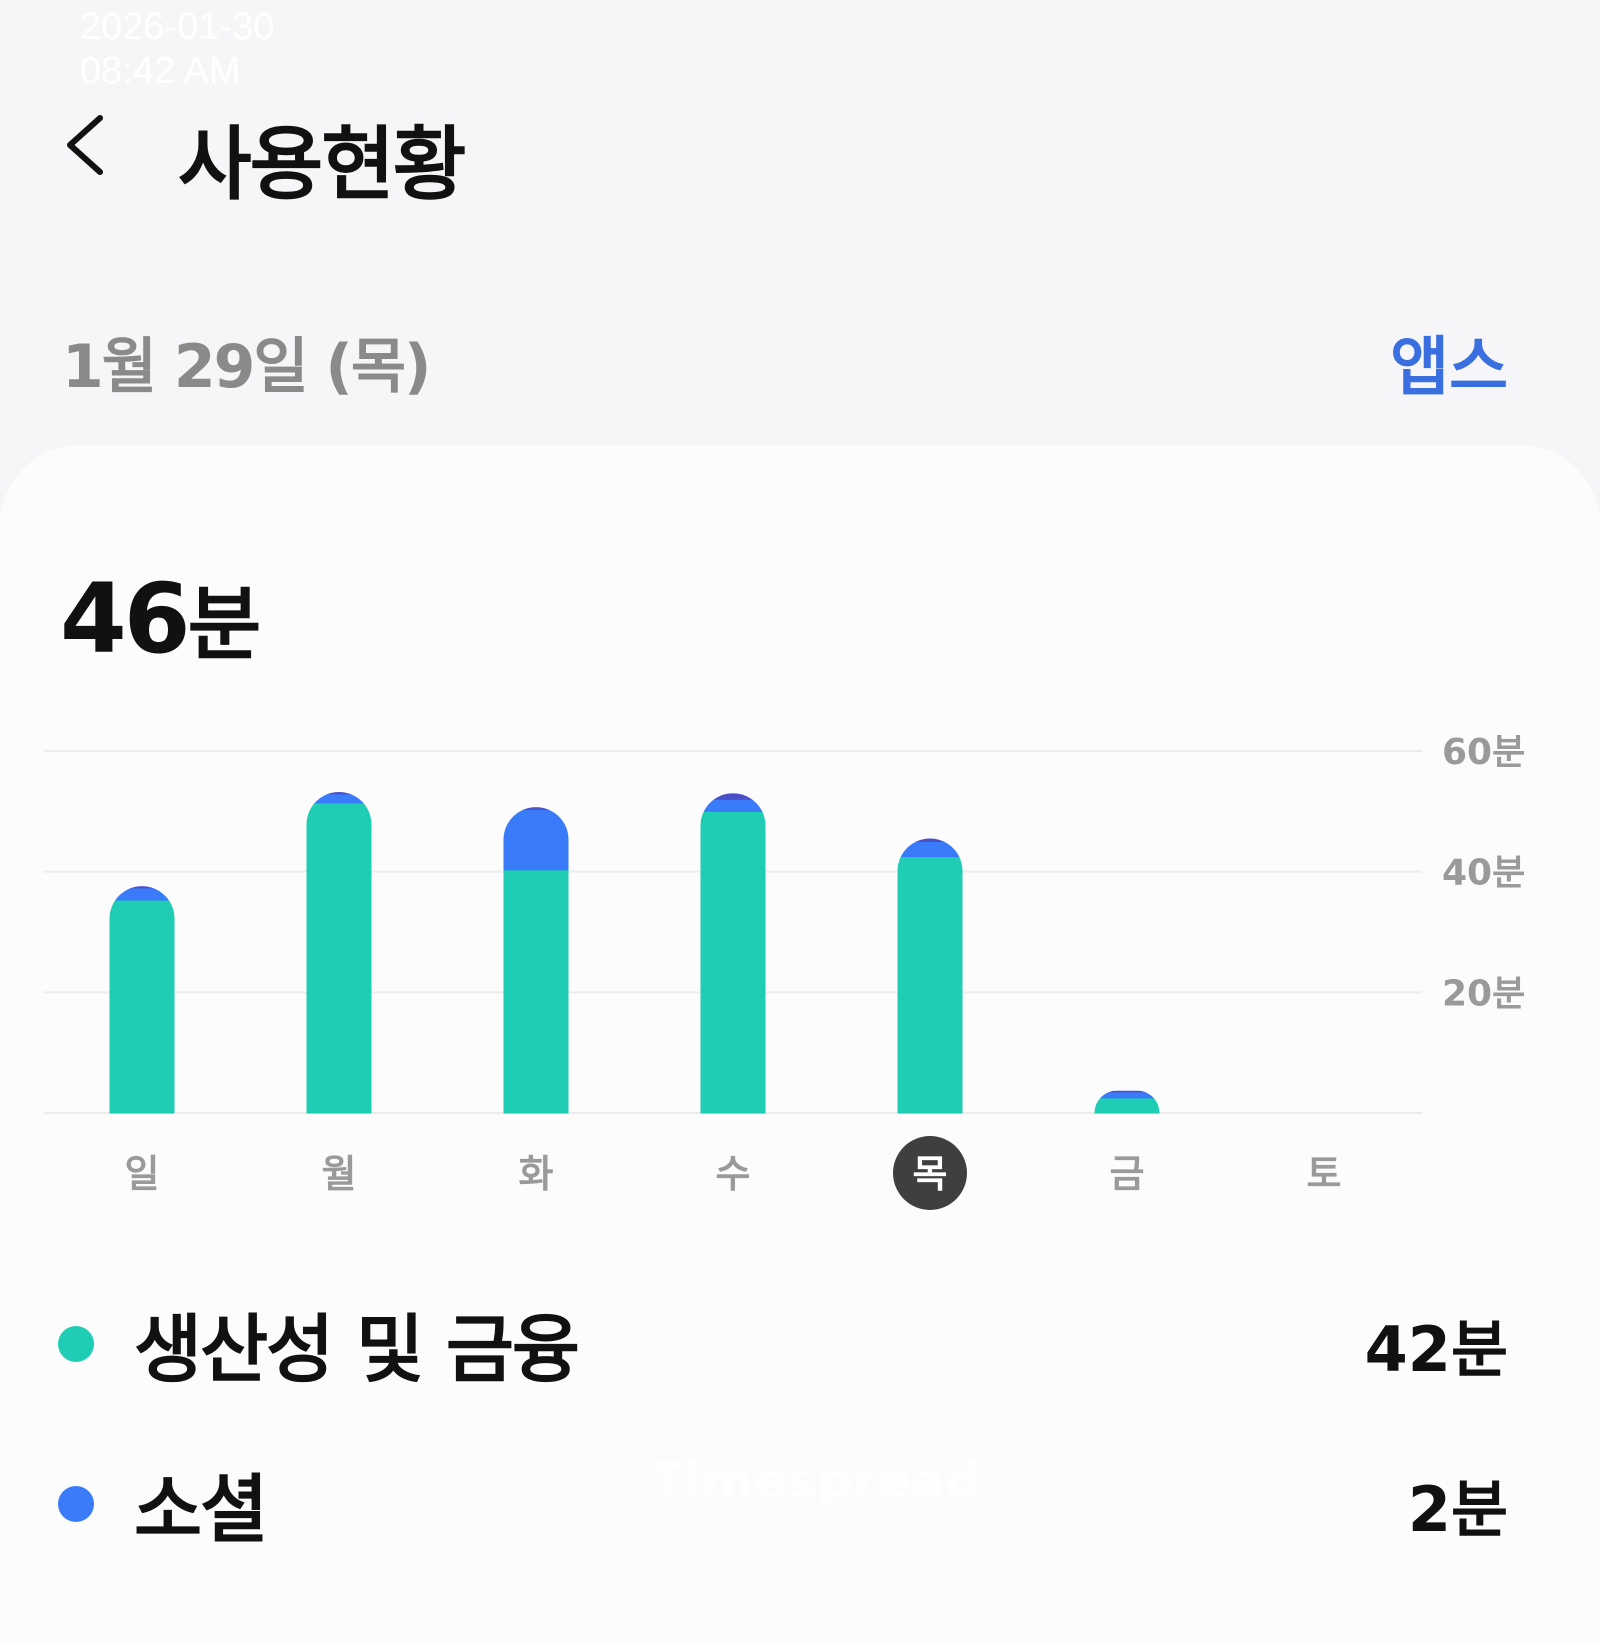 The height and width of the screenshot is (1645, 1600). I want to click on social-dot-icon, so click(76, 1503).